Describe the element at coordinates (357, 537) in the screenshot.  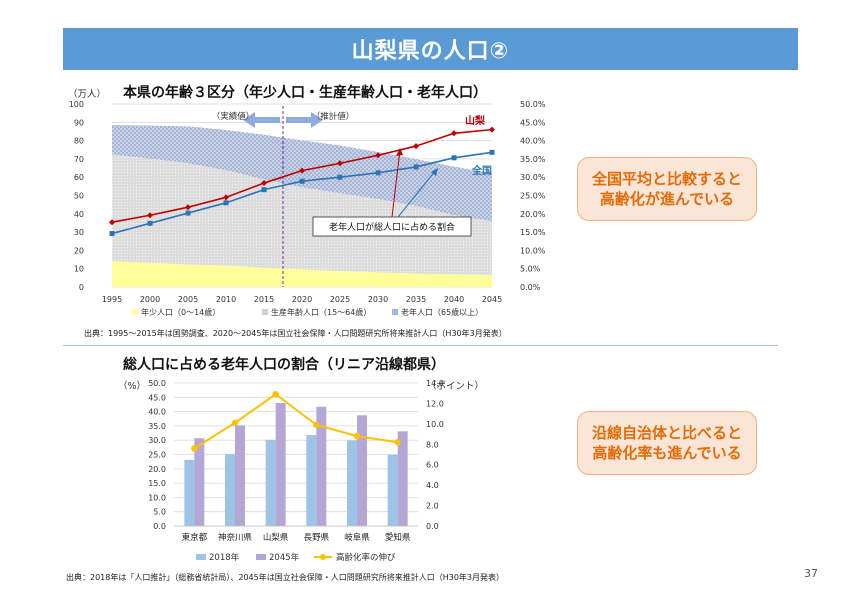
I see `chart2-x-tick: 岐阜県` at that location.